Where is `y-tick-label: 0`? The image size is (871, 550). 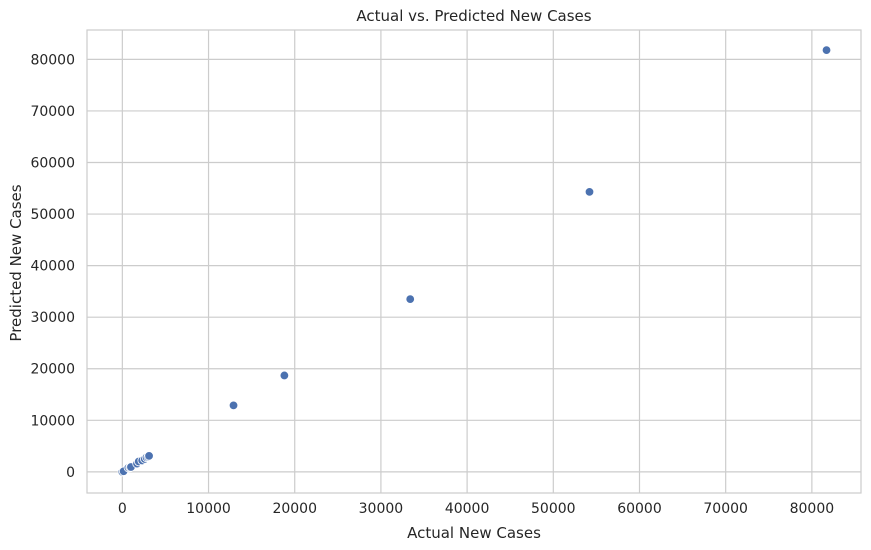 y-tick-label: 0 is located at coordinates (70, 473).